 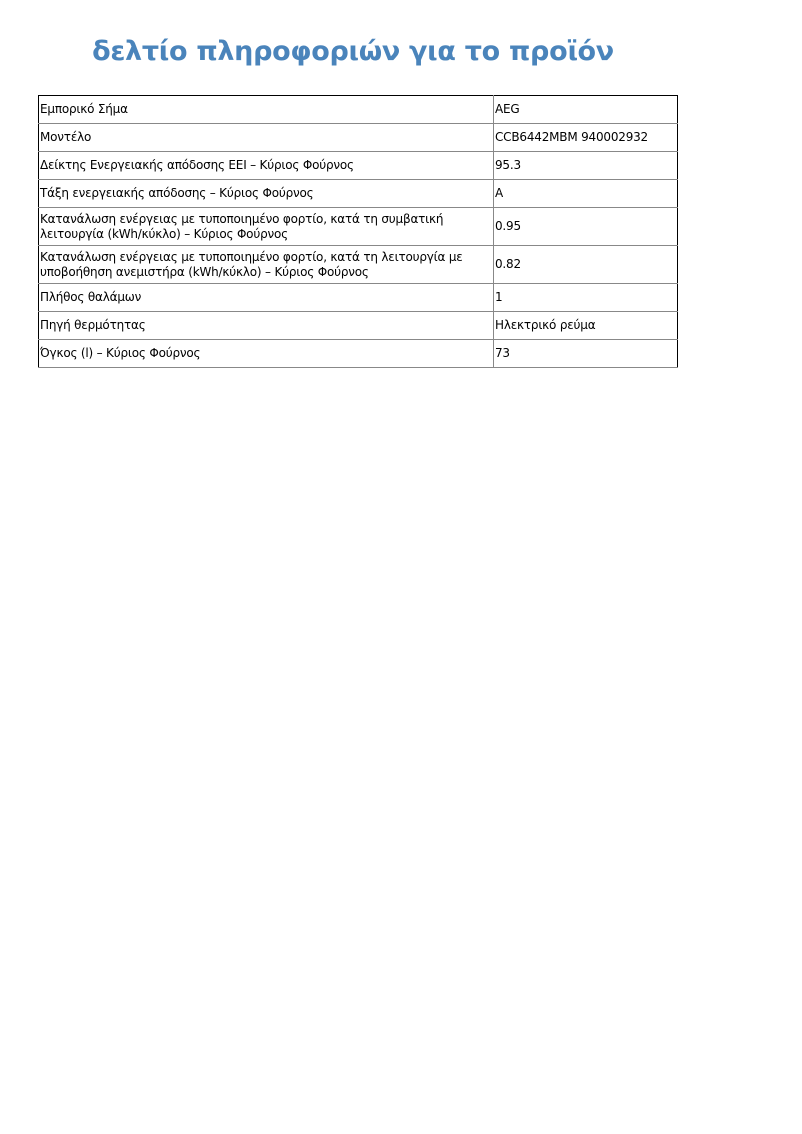 What do you see at coordinates (585, 193) in the screenshot?
I see `row-value: A` at bounding box center [585, 193].